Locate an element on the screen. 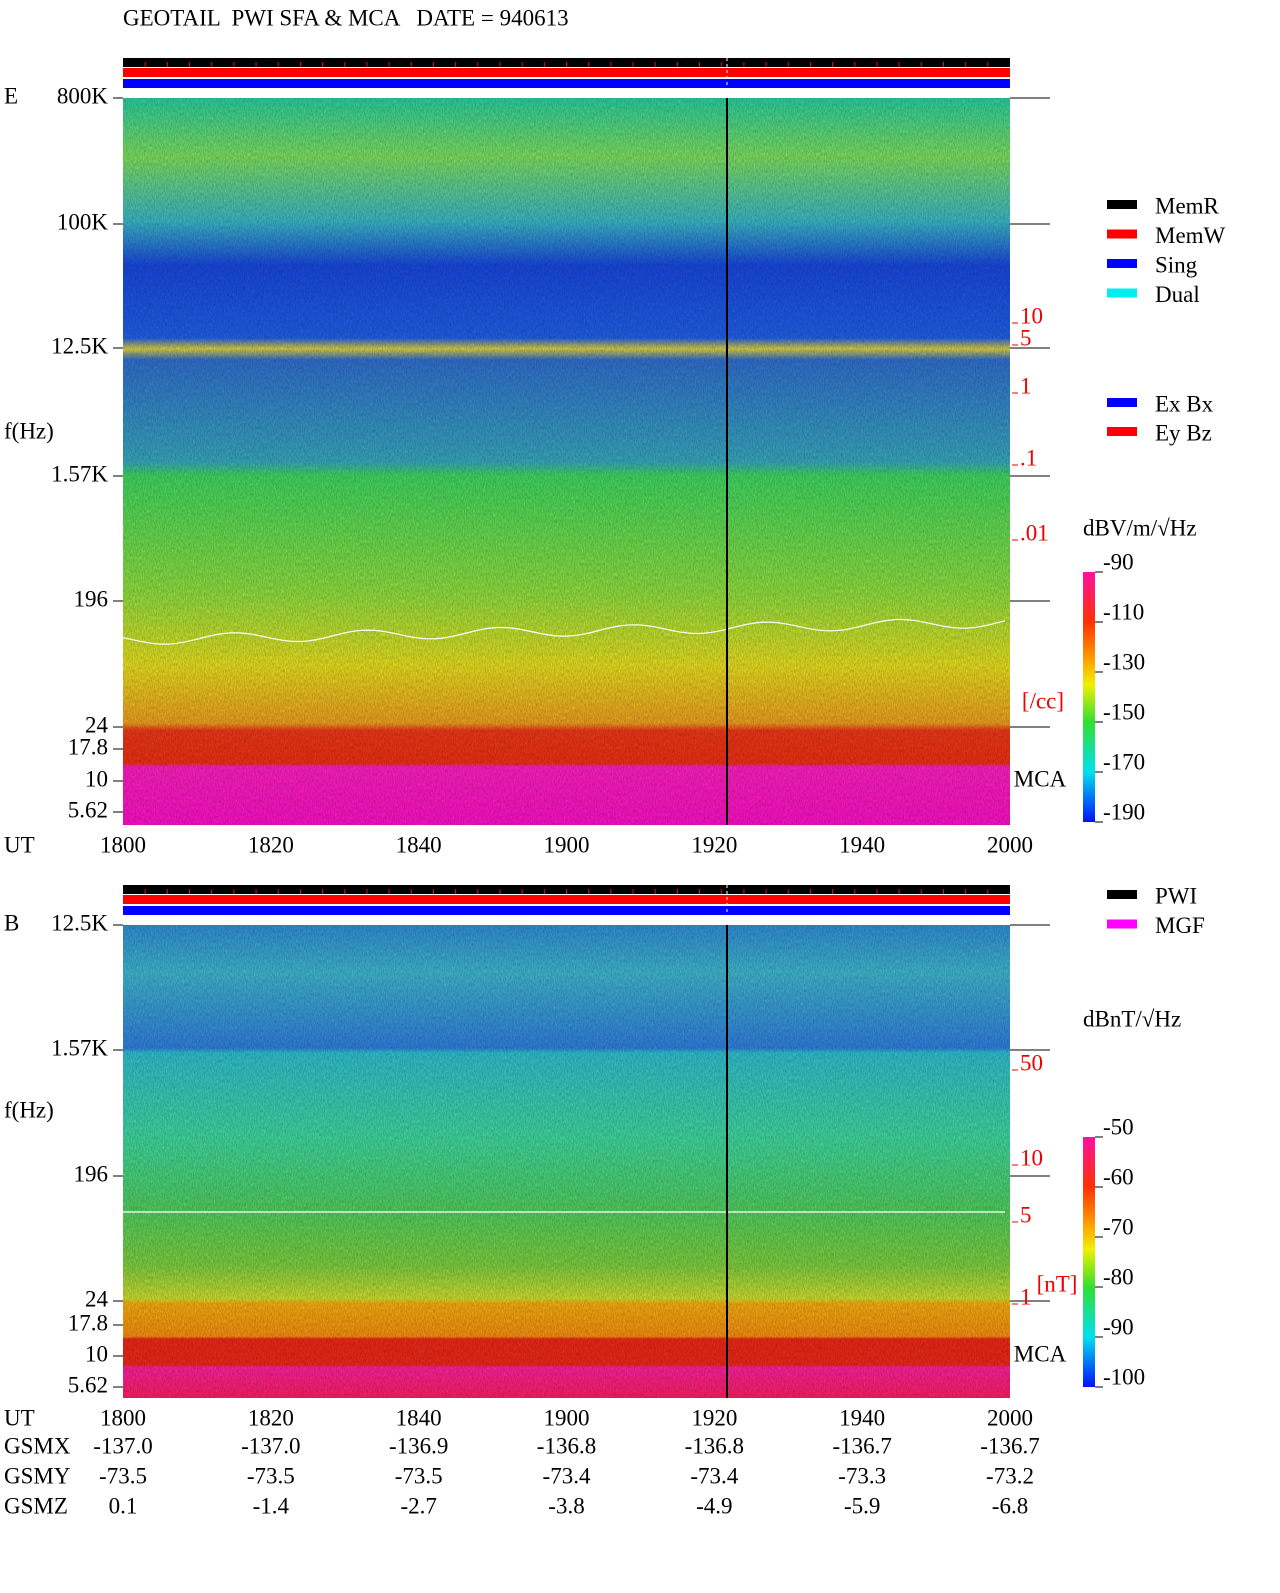  freq-label: 100K is located at coordinates (83, 221).